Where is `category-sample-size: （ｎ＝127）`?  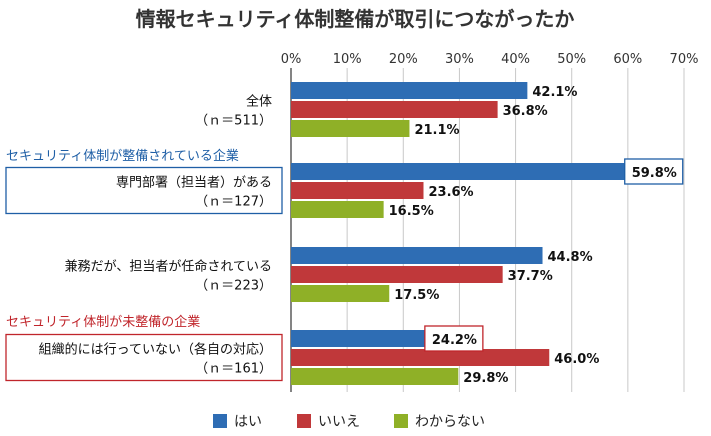
category-sample-size: （ｎ＝127） is located at coordinates (233, 202).